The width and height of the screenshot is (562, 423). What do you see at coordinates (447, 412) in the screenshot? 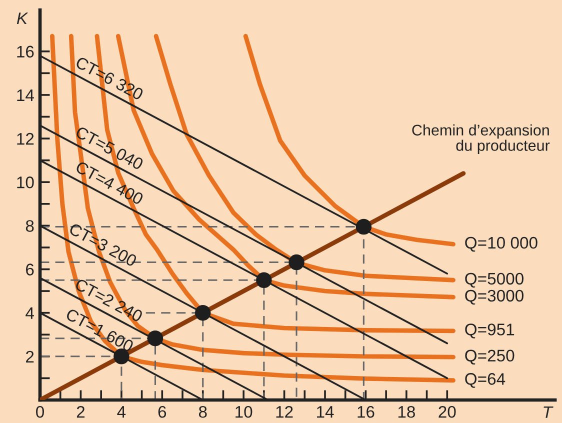
I see `x-tick-label: 20` at bounding box center [447, 412].